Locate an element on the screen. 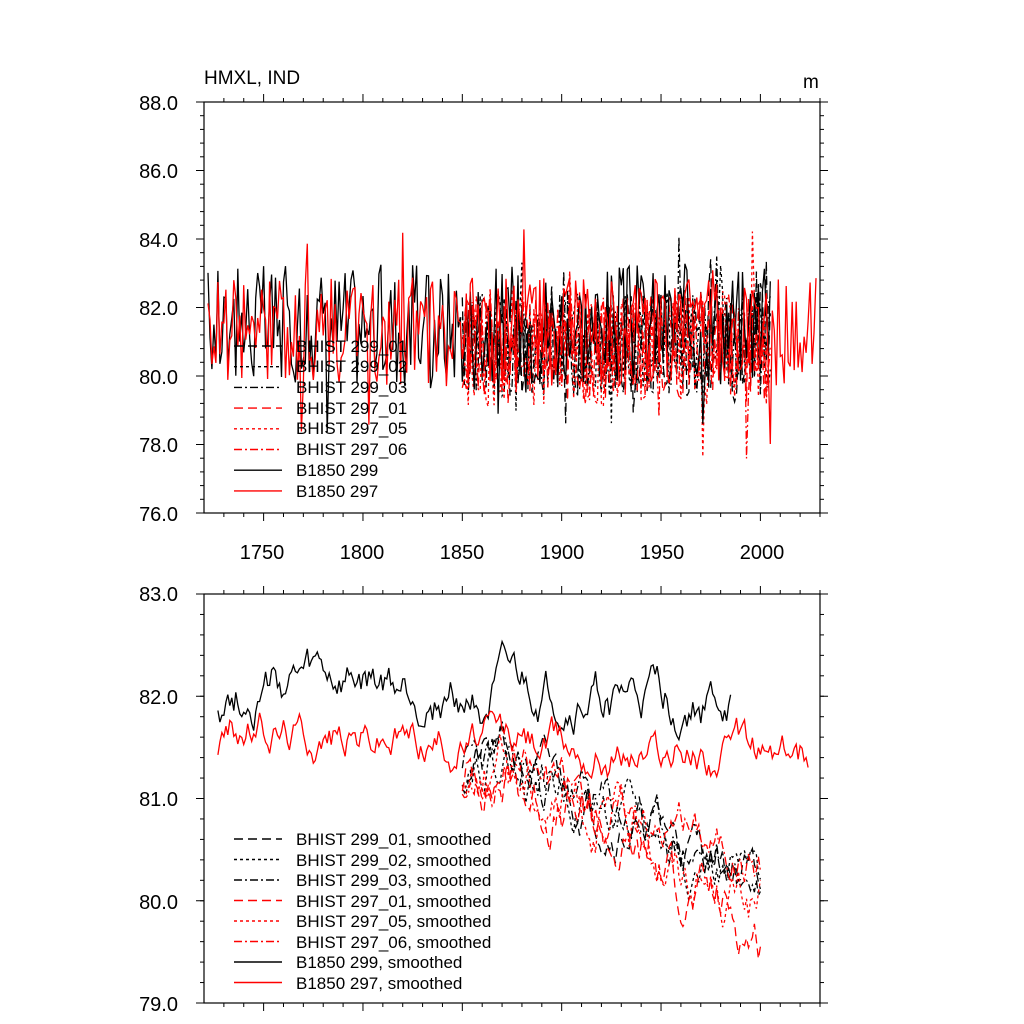  top-x-tick-labels: 1750 1800 1850 1900 1950 2000 is located at coordinates (512, 553).